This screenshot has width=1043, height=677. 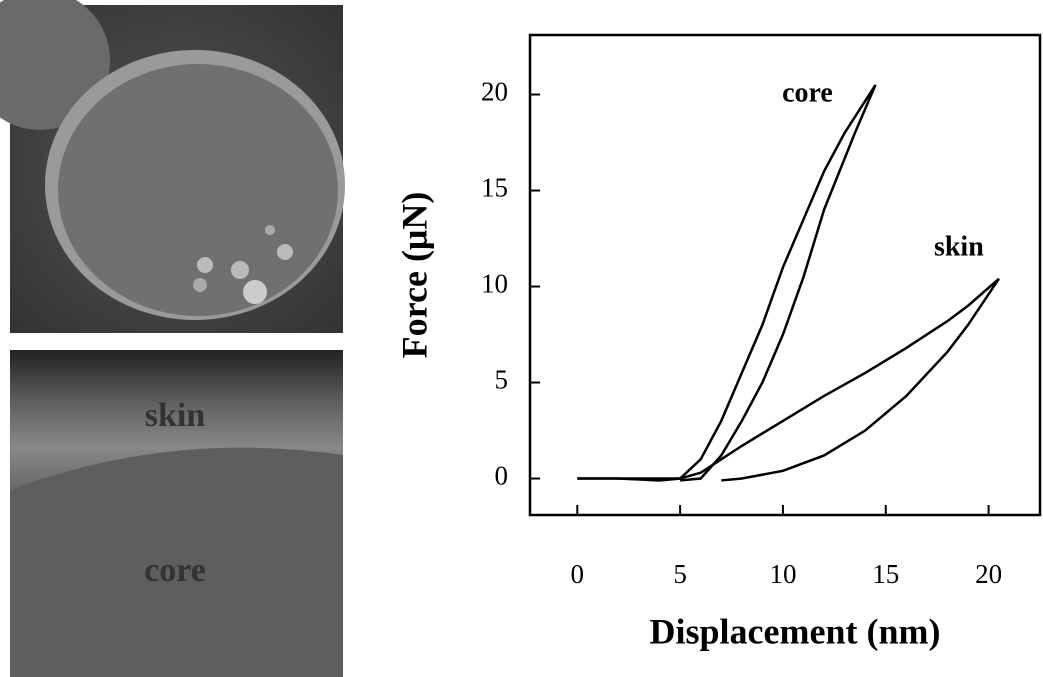 I want to click on core-label: core, so click(x=175, y=570).